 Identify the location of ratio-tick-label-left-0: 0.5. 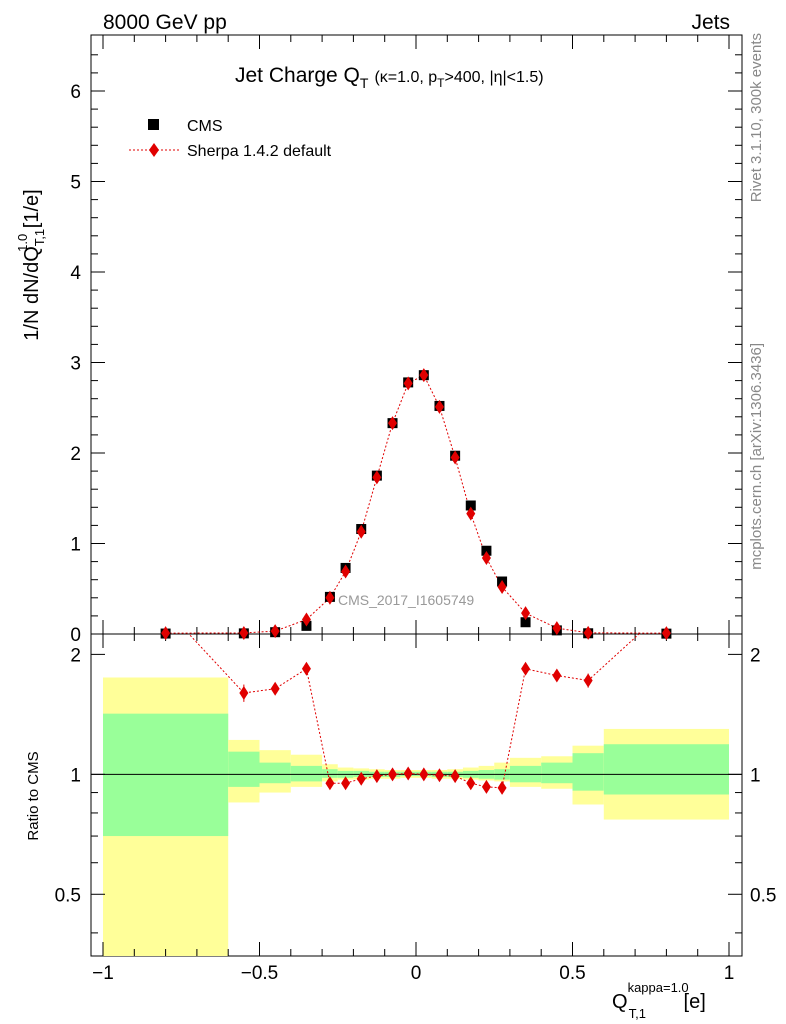
(68, 895).